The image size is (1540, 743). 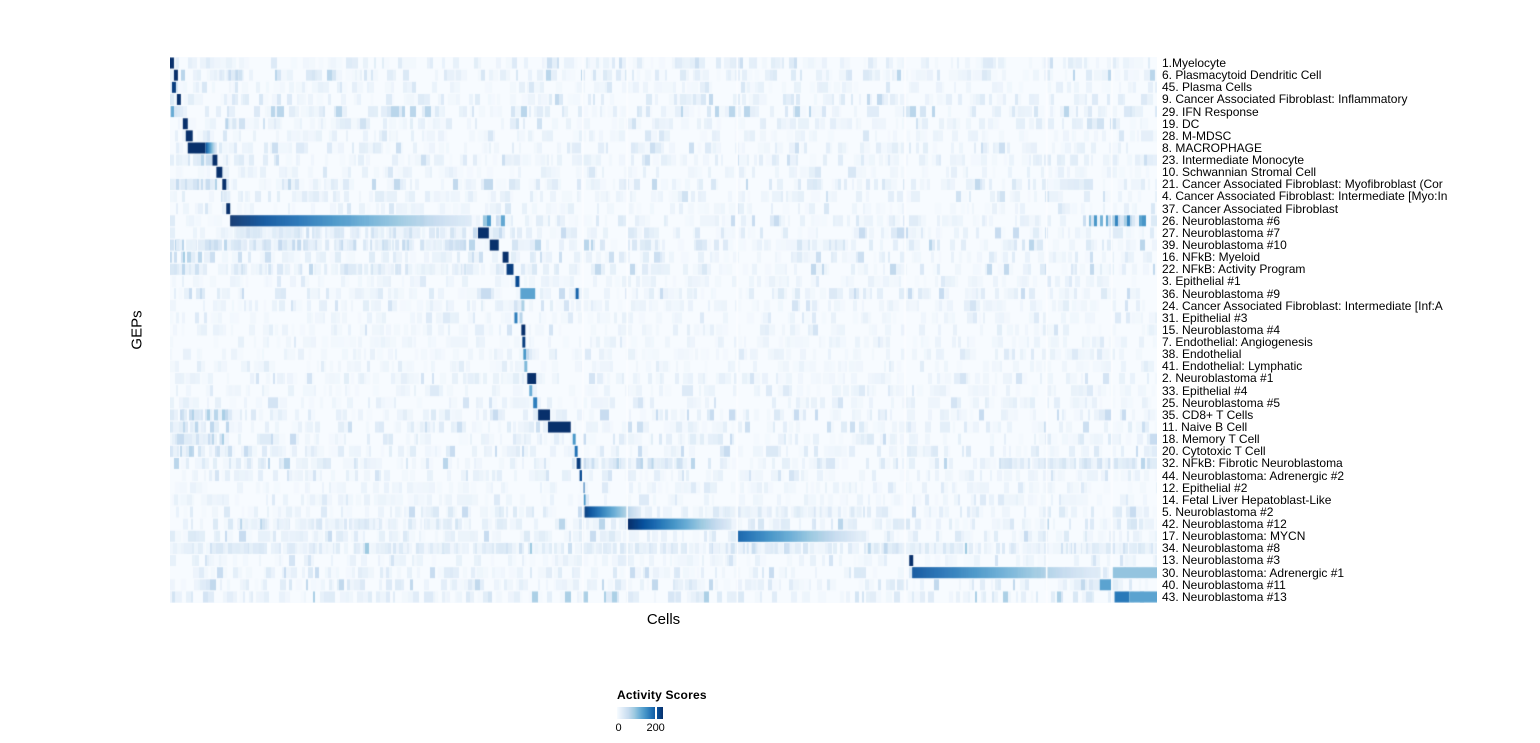 What do you see at coordinates (655, 713) in the screenshot?
I see `legend-tick-mark` at bounding box center [655, 713].